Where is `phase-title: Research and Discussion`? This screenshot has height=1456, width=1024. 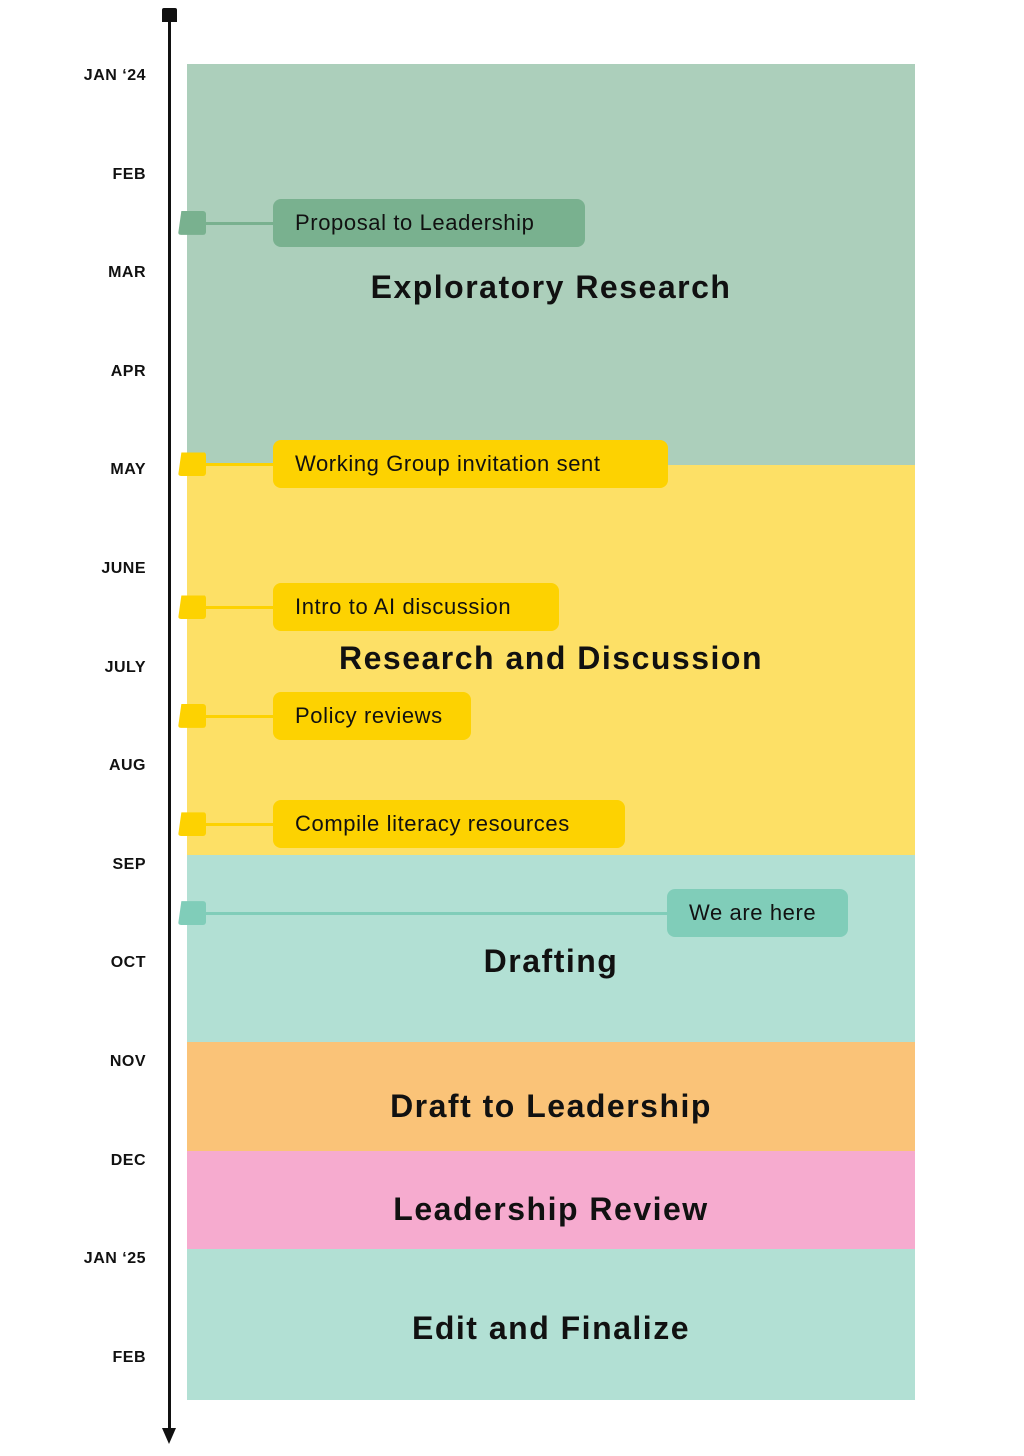
phase-title: Research and Discussion is located at coordinates (551, 658).